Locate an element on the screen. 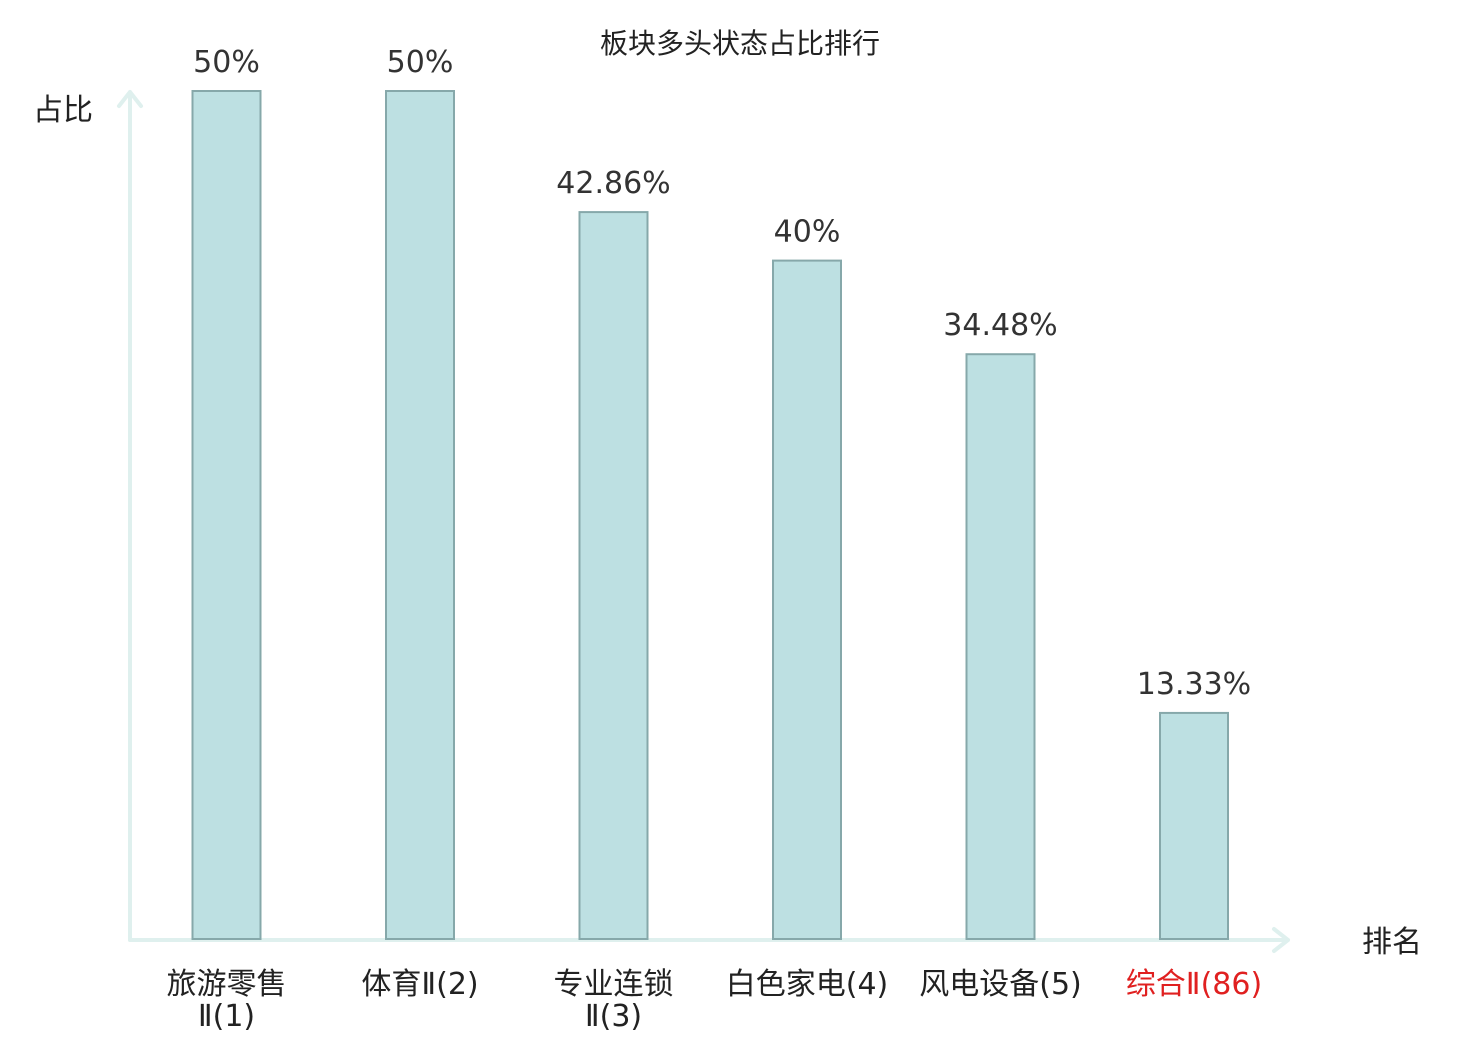 Image resolution: width=1480 pixels, height=1040 pixels. y-axis-label: 占比 is located at coordinates (63, 110).